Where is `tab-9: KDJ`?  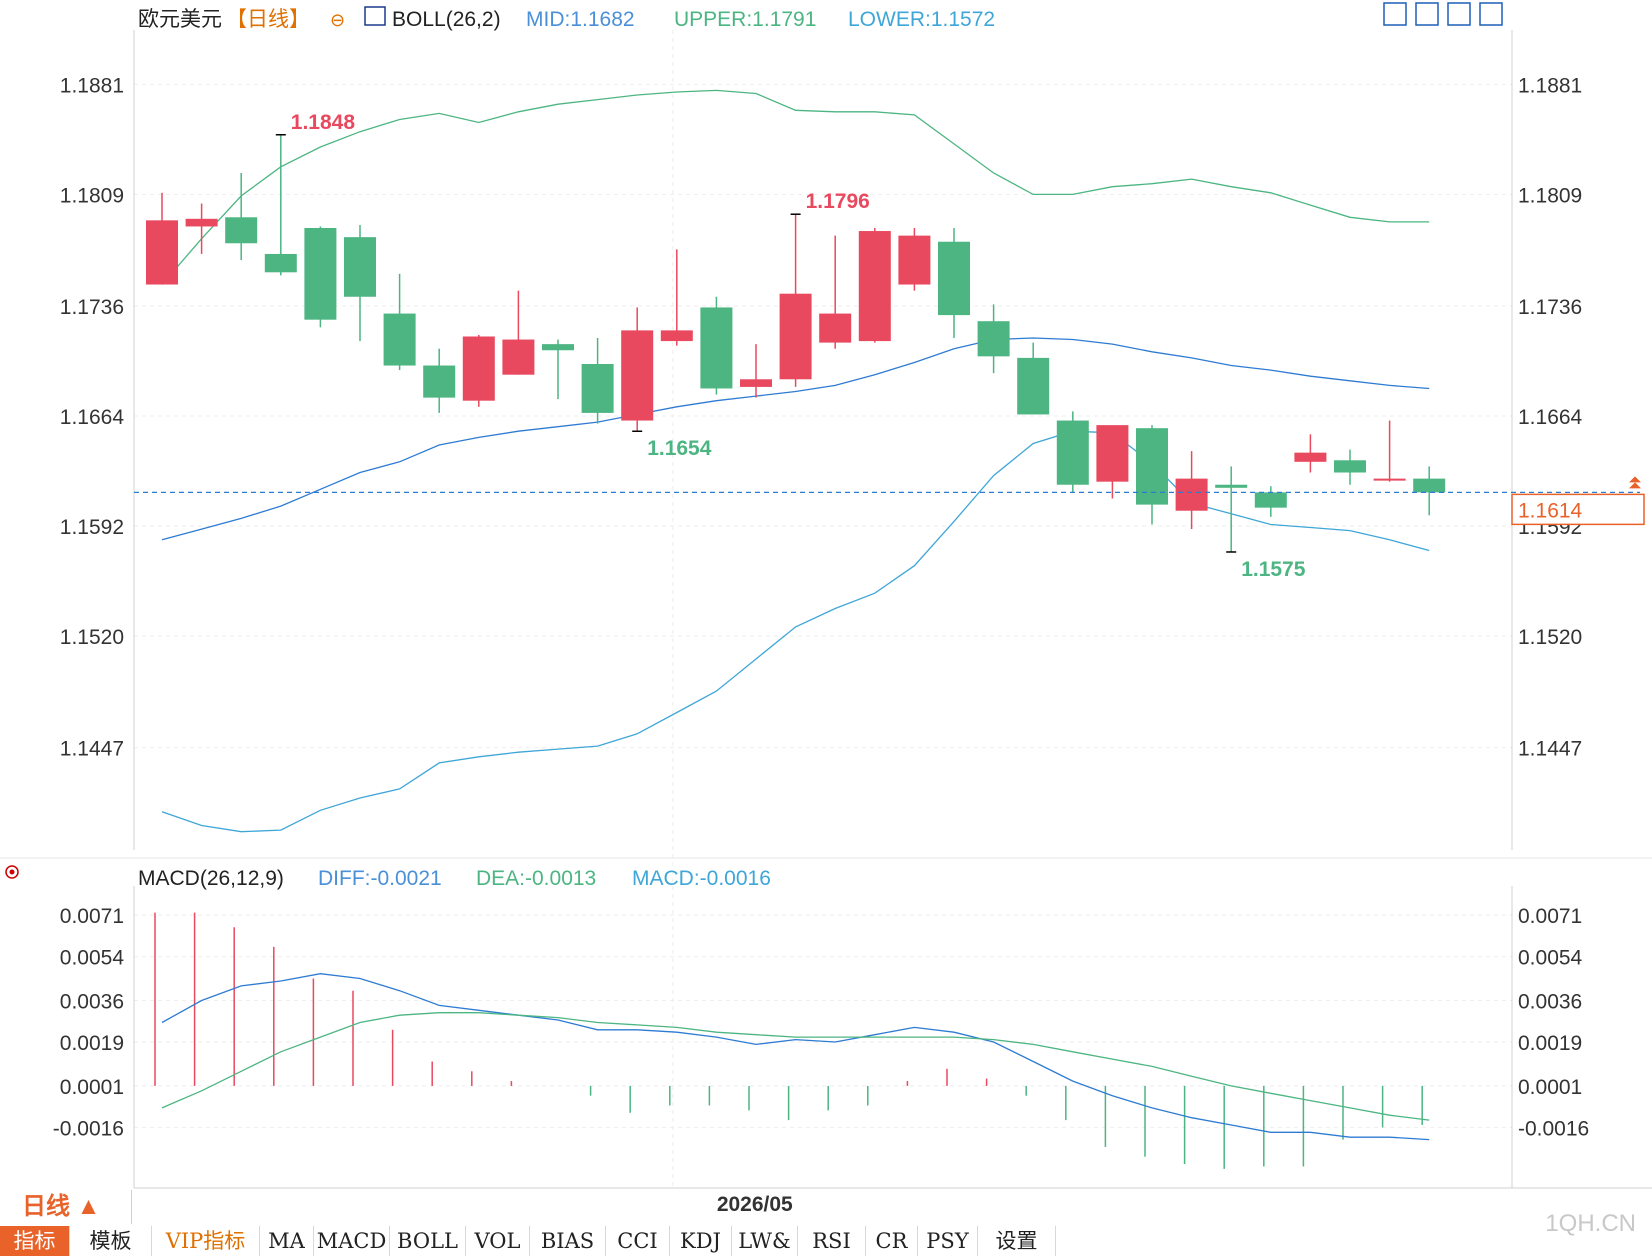
tab-9: KDJ is located at coordinates (701, 1241).